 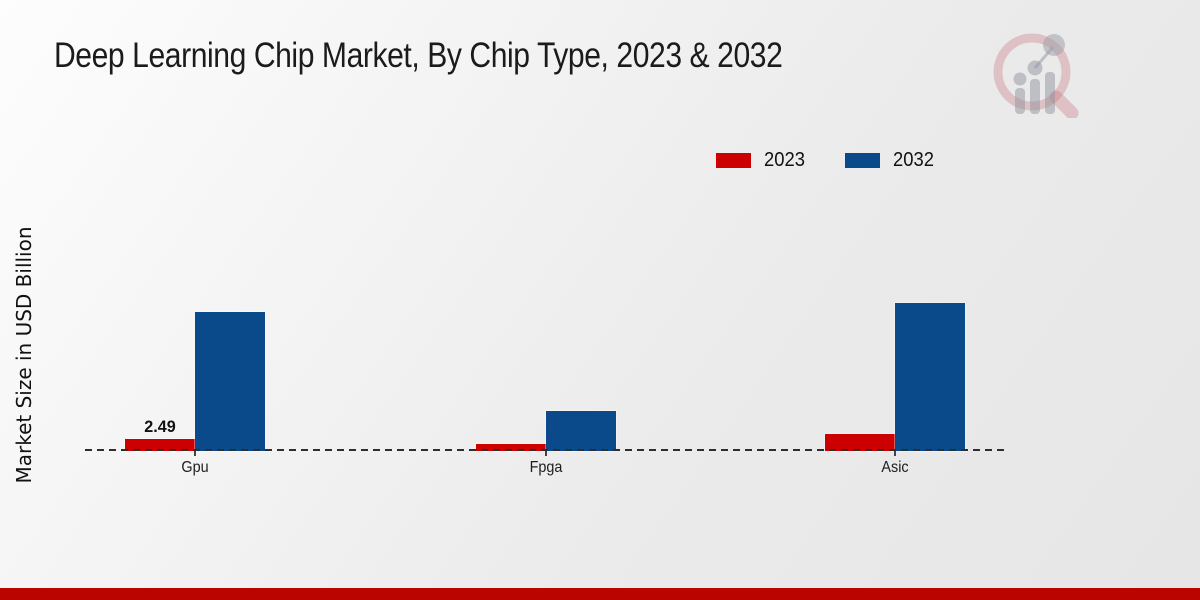 What do you see at coordinates (24, 355) in the screenshot?
I see `y-axis-title: Market Size in USD Billion` at bounding box center [24, 355].